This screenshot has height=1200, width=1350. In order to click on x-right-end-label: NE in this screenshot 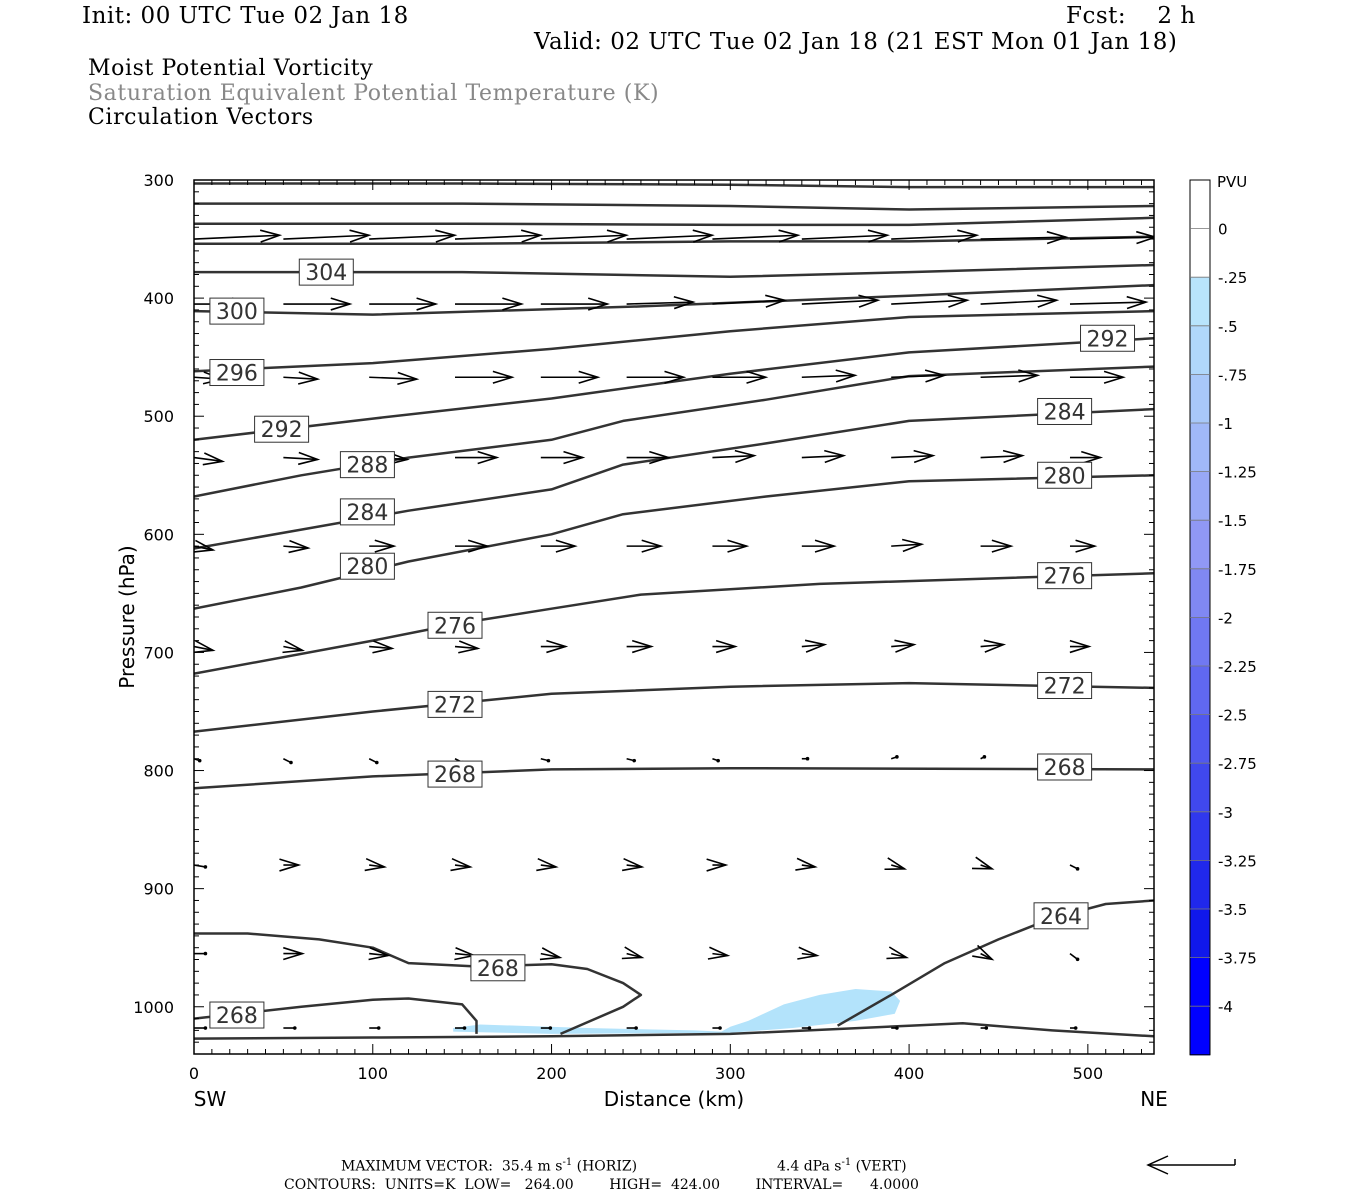, I will do `click(1154, 1099)`.